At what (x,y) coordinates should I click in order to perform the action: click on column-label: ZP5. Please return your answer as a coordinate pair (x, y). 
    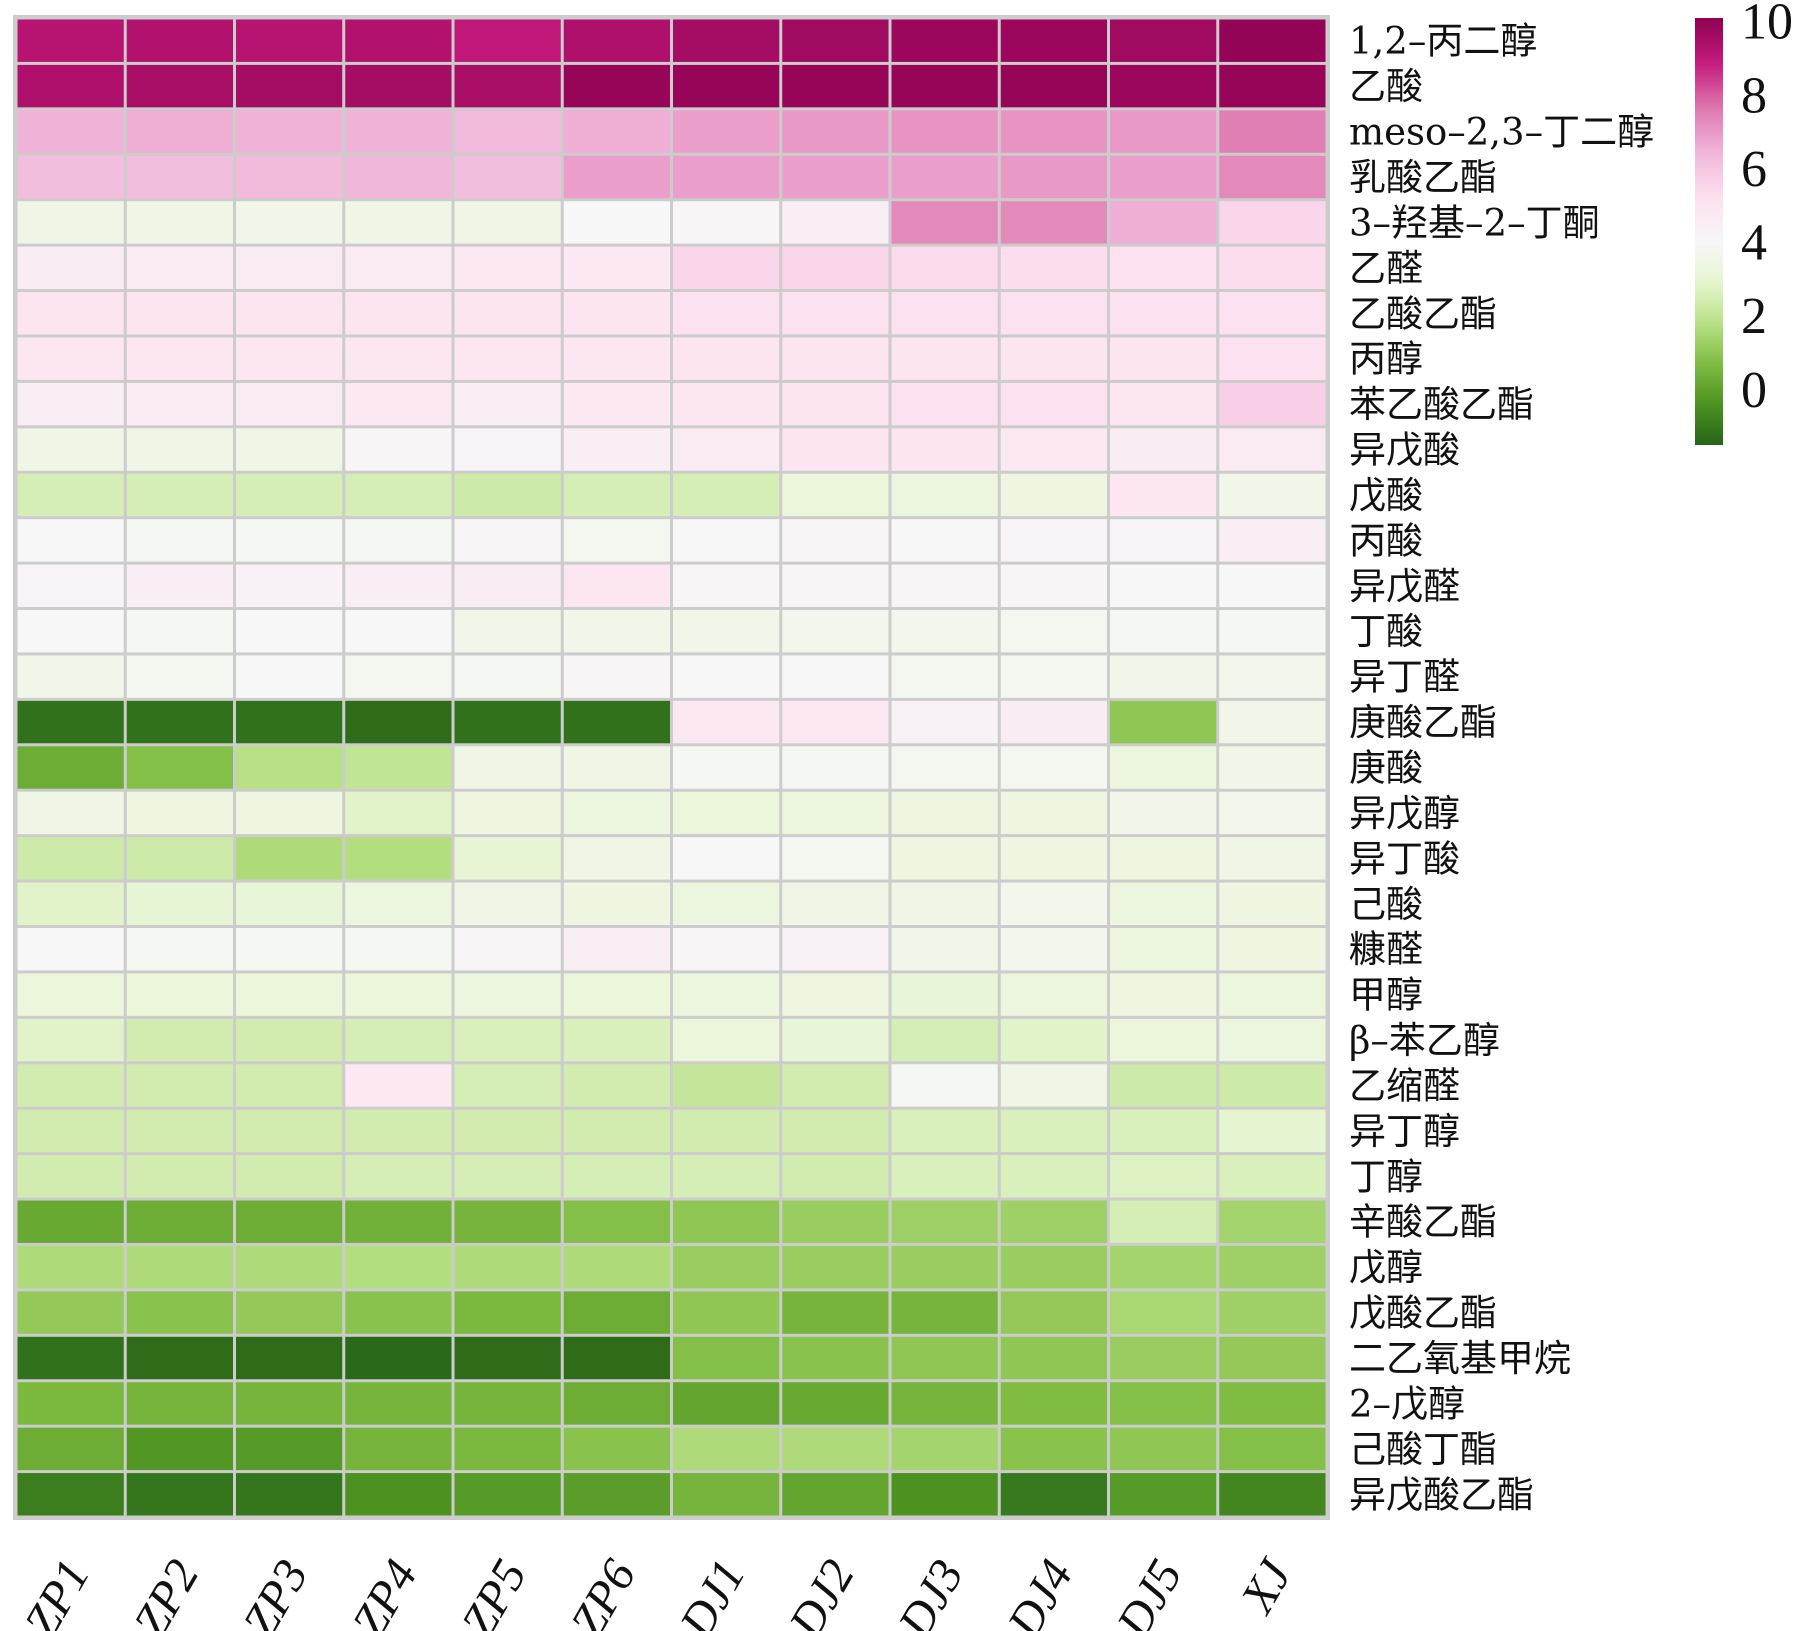
    Looking at the image, I should click on (494, 1591).